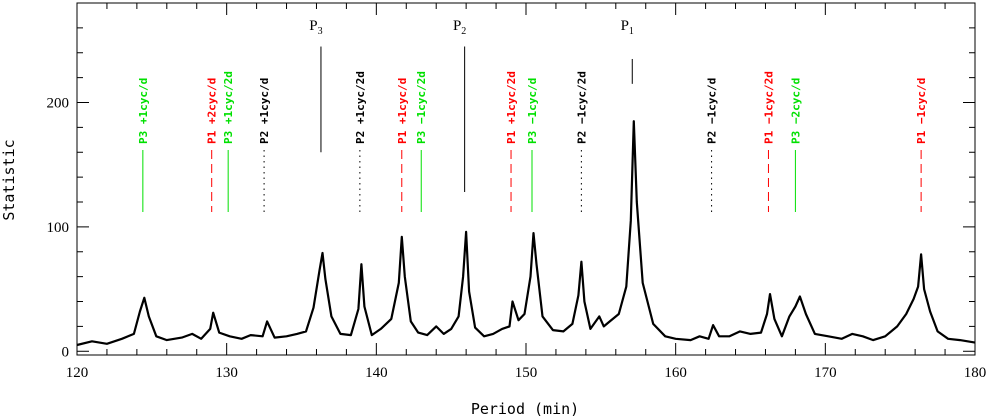 The image size is (993, 419). Describe the element at coordinates (264, 111) in the screenshot. I see `annotation-label: P2 +1cyc/d` at that location.